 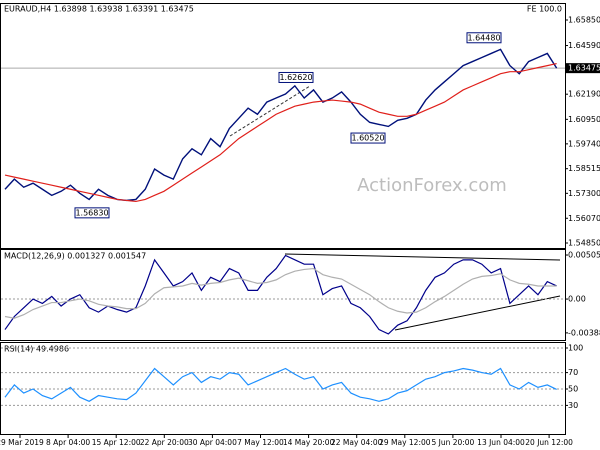 What do you see at coordinates (584, 45) in the screenshot?
I see `y-tick-label: 1.64590` at bounding box center [584, 45].